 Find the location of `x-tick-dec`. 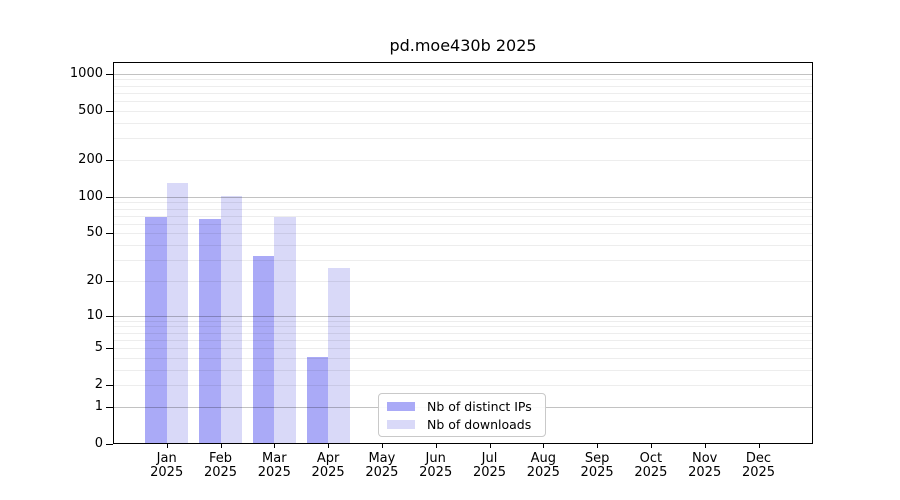

x-tick-dec is located at coordinates (759, 446).